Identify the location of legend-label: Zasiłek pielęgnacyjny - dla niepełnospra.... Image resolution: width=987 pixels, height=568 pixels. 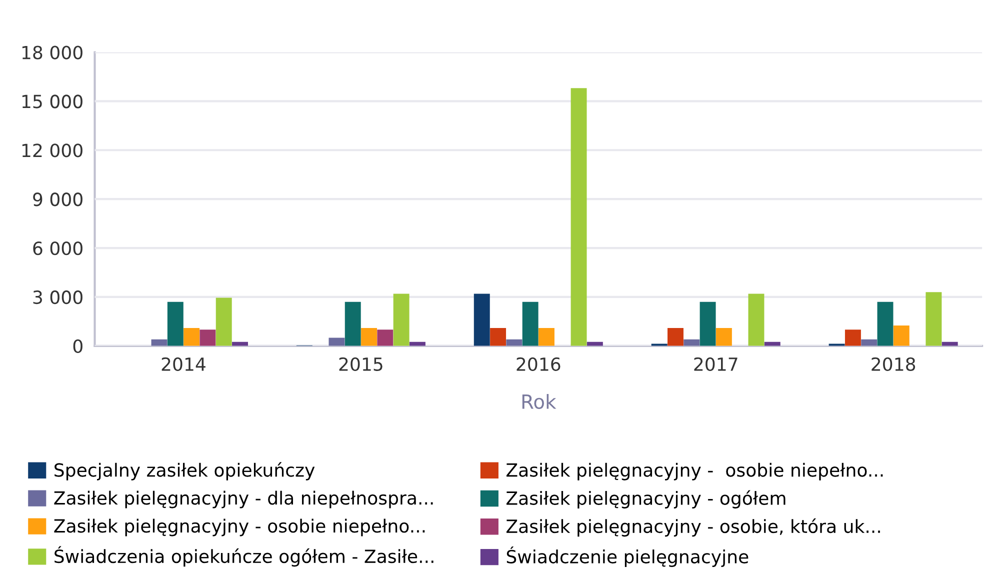
(243, 499).